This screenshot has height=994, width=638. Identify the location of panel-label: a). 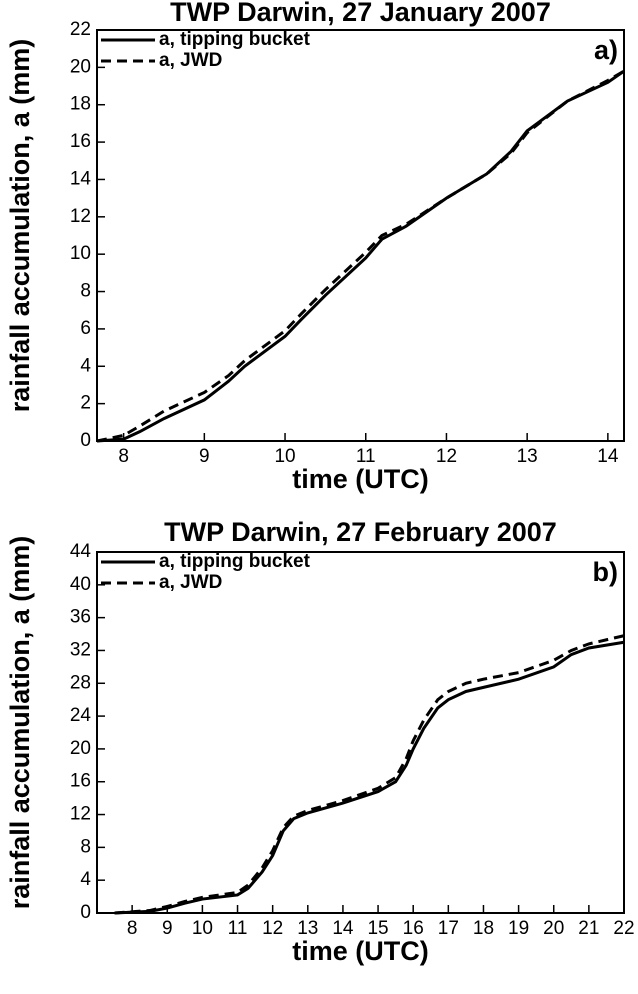
(606, 50).